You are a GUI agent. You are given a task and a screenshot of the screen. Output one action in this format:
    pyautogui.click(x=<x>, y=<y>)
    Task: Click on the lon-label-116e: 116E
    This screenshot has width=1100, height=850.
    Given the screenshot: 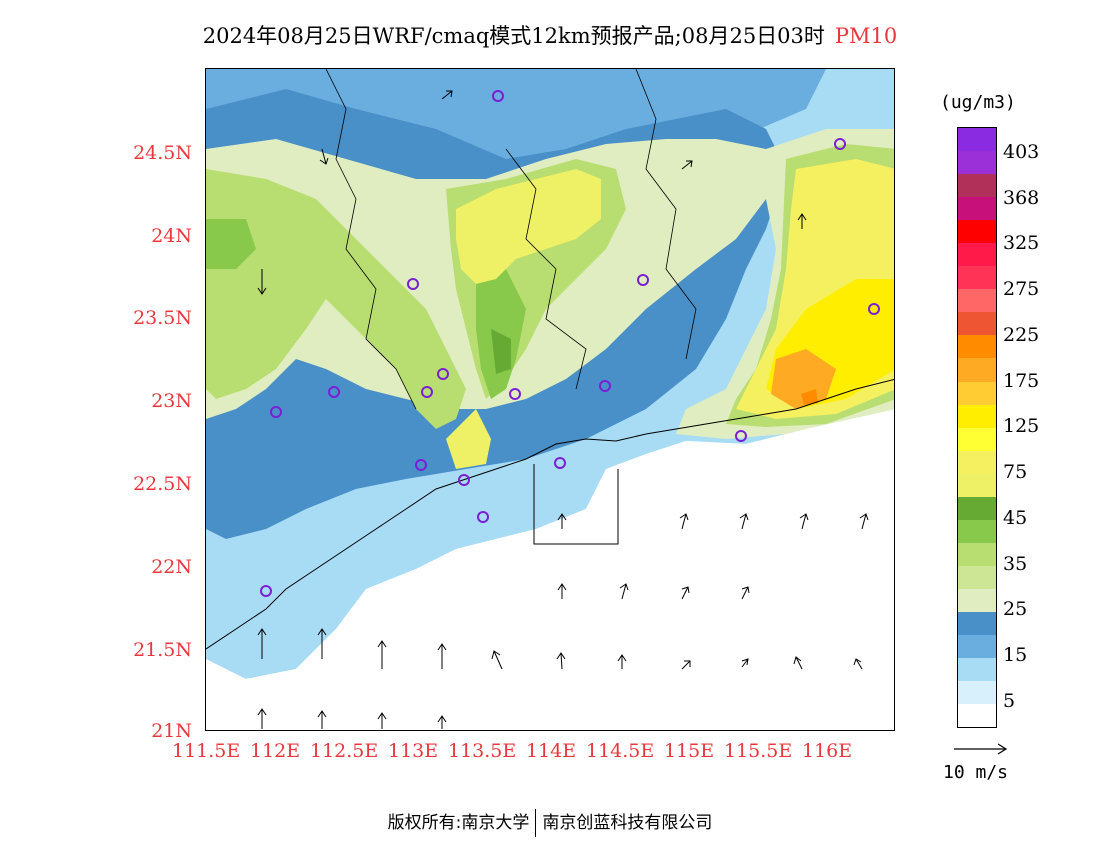 What is the action you would take?
    pyautogui.click(x=827, y=751)
    